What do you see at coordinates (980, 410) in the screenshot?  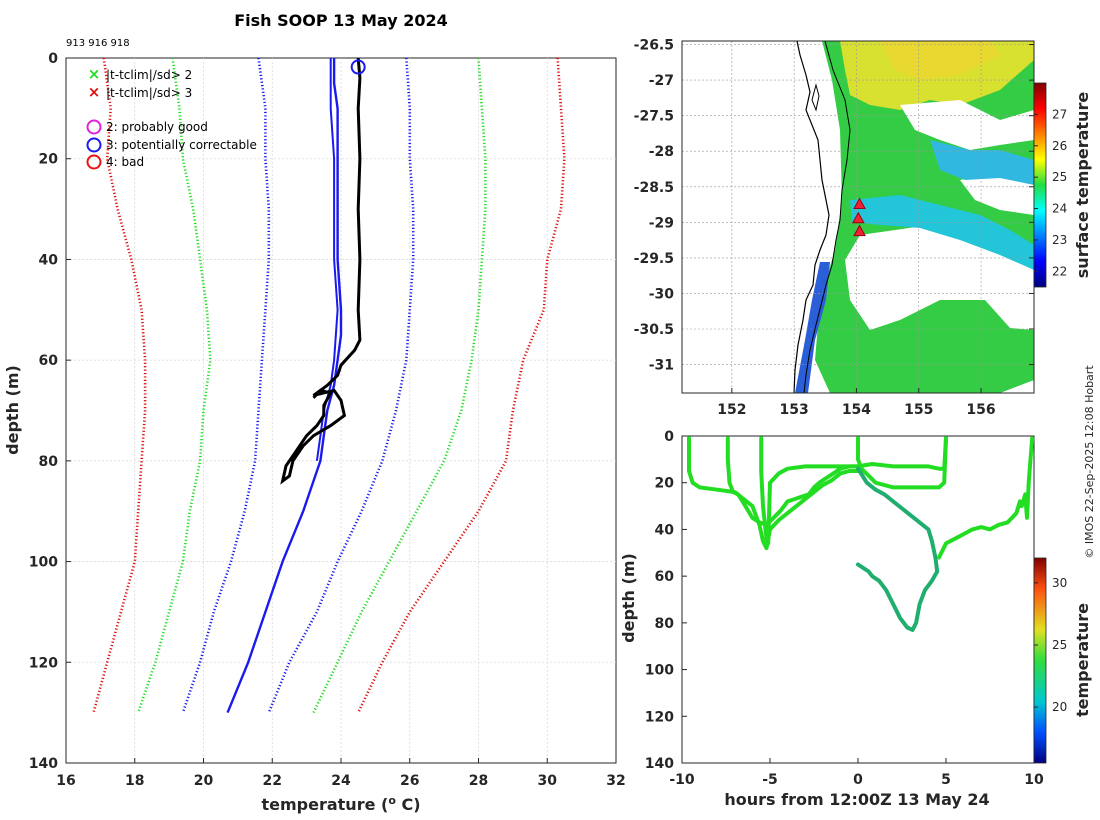 I see `x-tick-label: 156` at bounding box center [980, 410].